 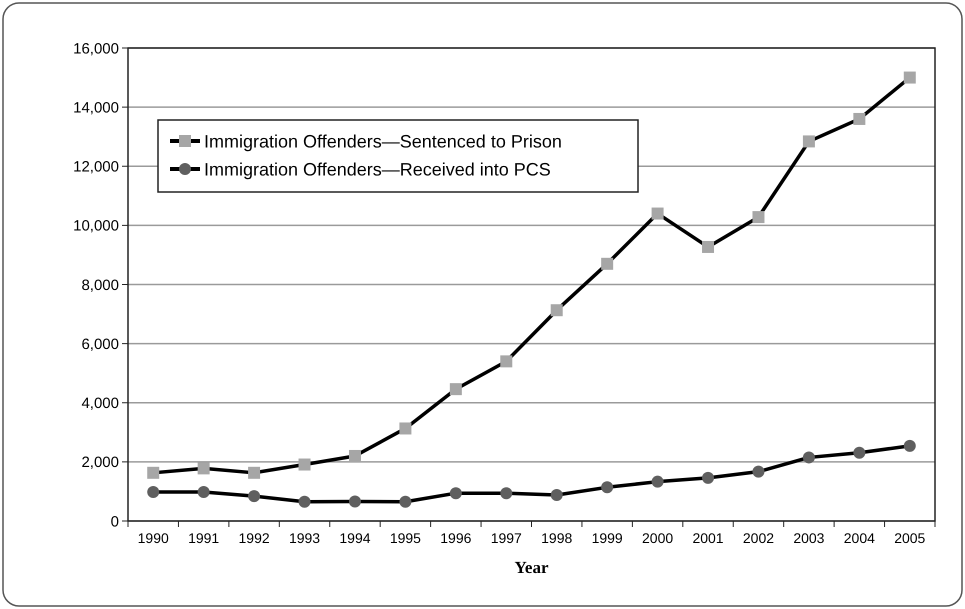 What do you see at coordinates (607, 538) in the screenshot?
I see `x-tick-label: 1999` at bounding box center [607, 538].